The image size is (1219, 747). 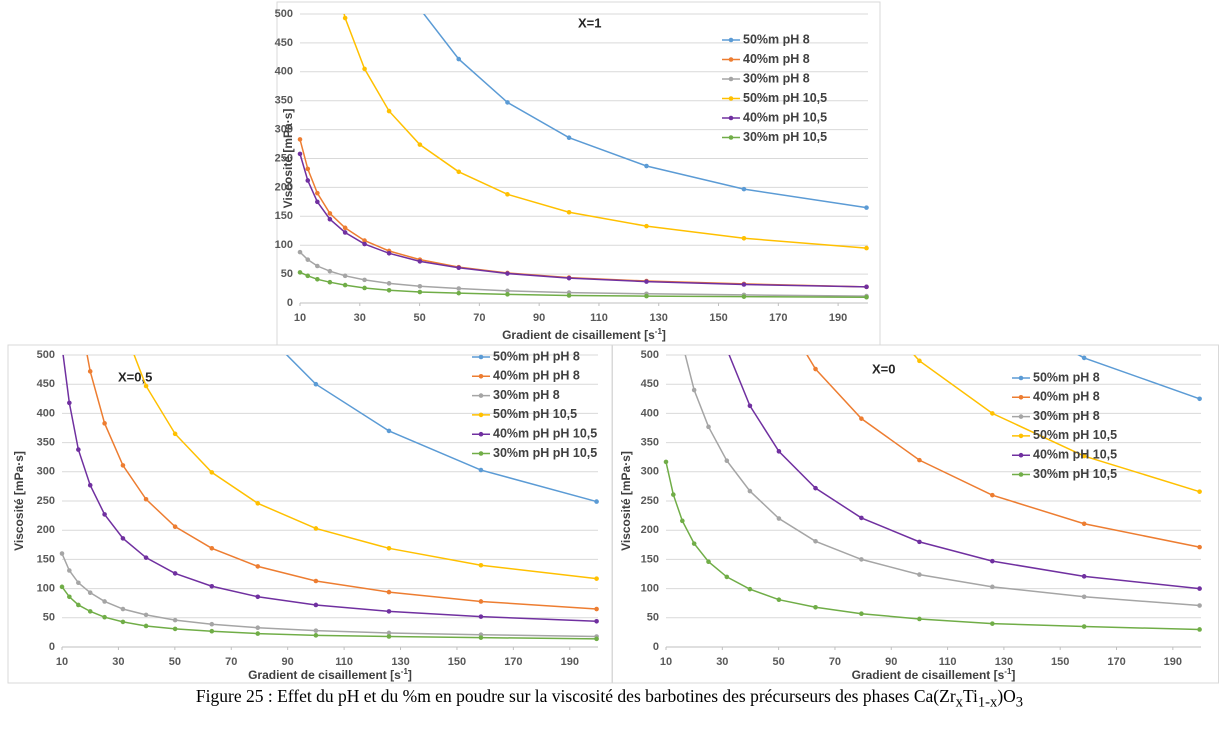 I want to click on caption-part: 1-x, so click(x=987, y=702).